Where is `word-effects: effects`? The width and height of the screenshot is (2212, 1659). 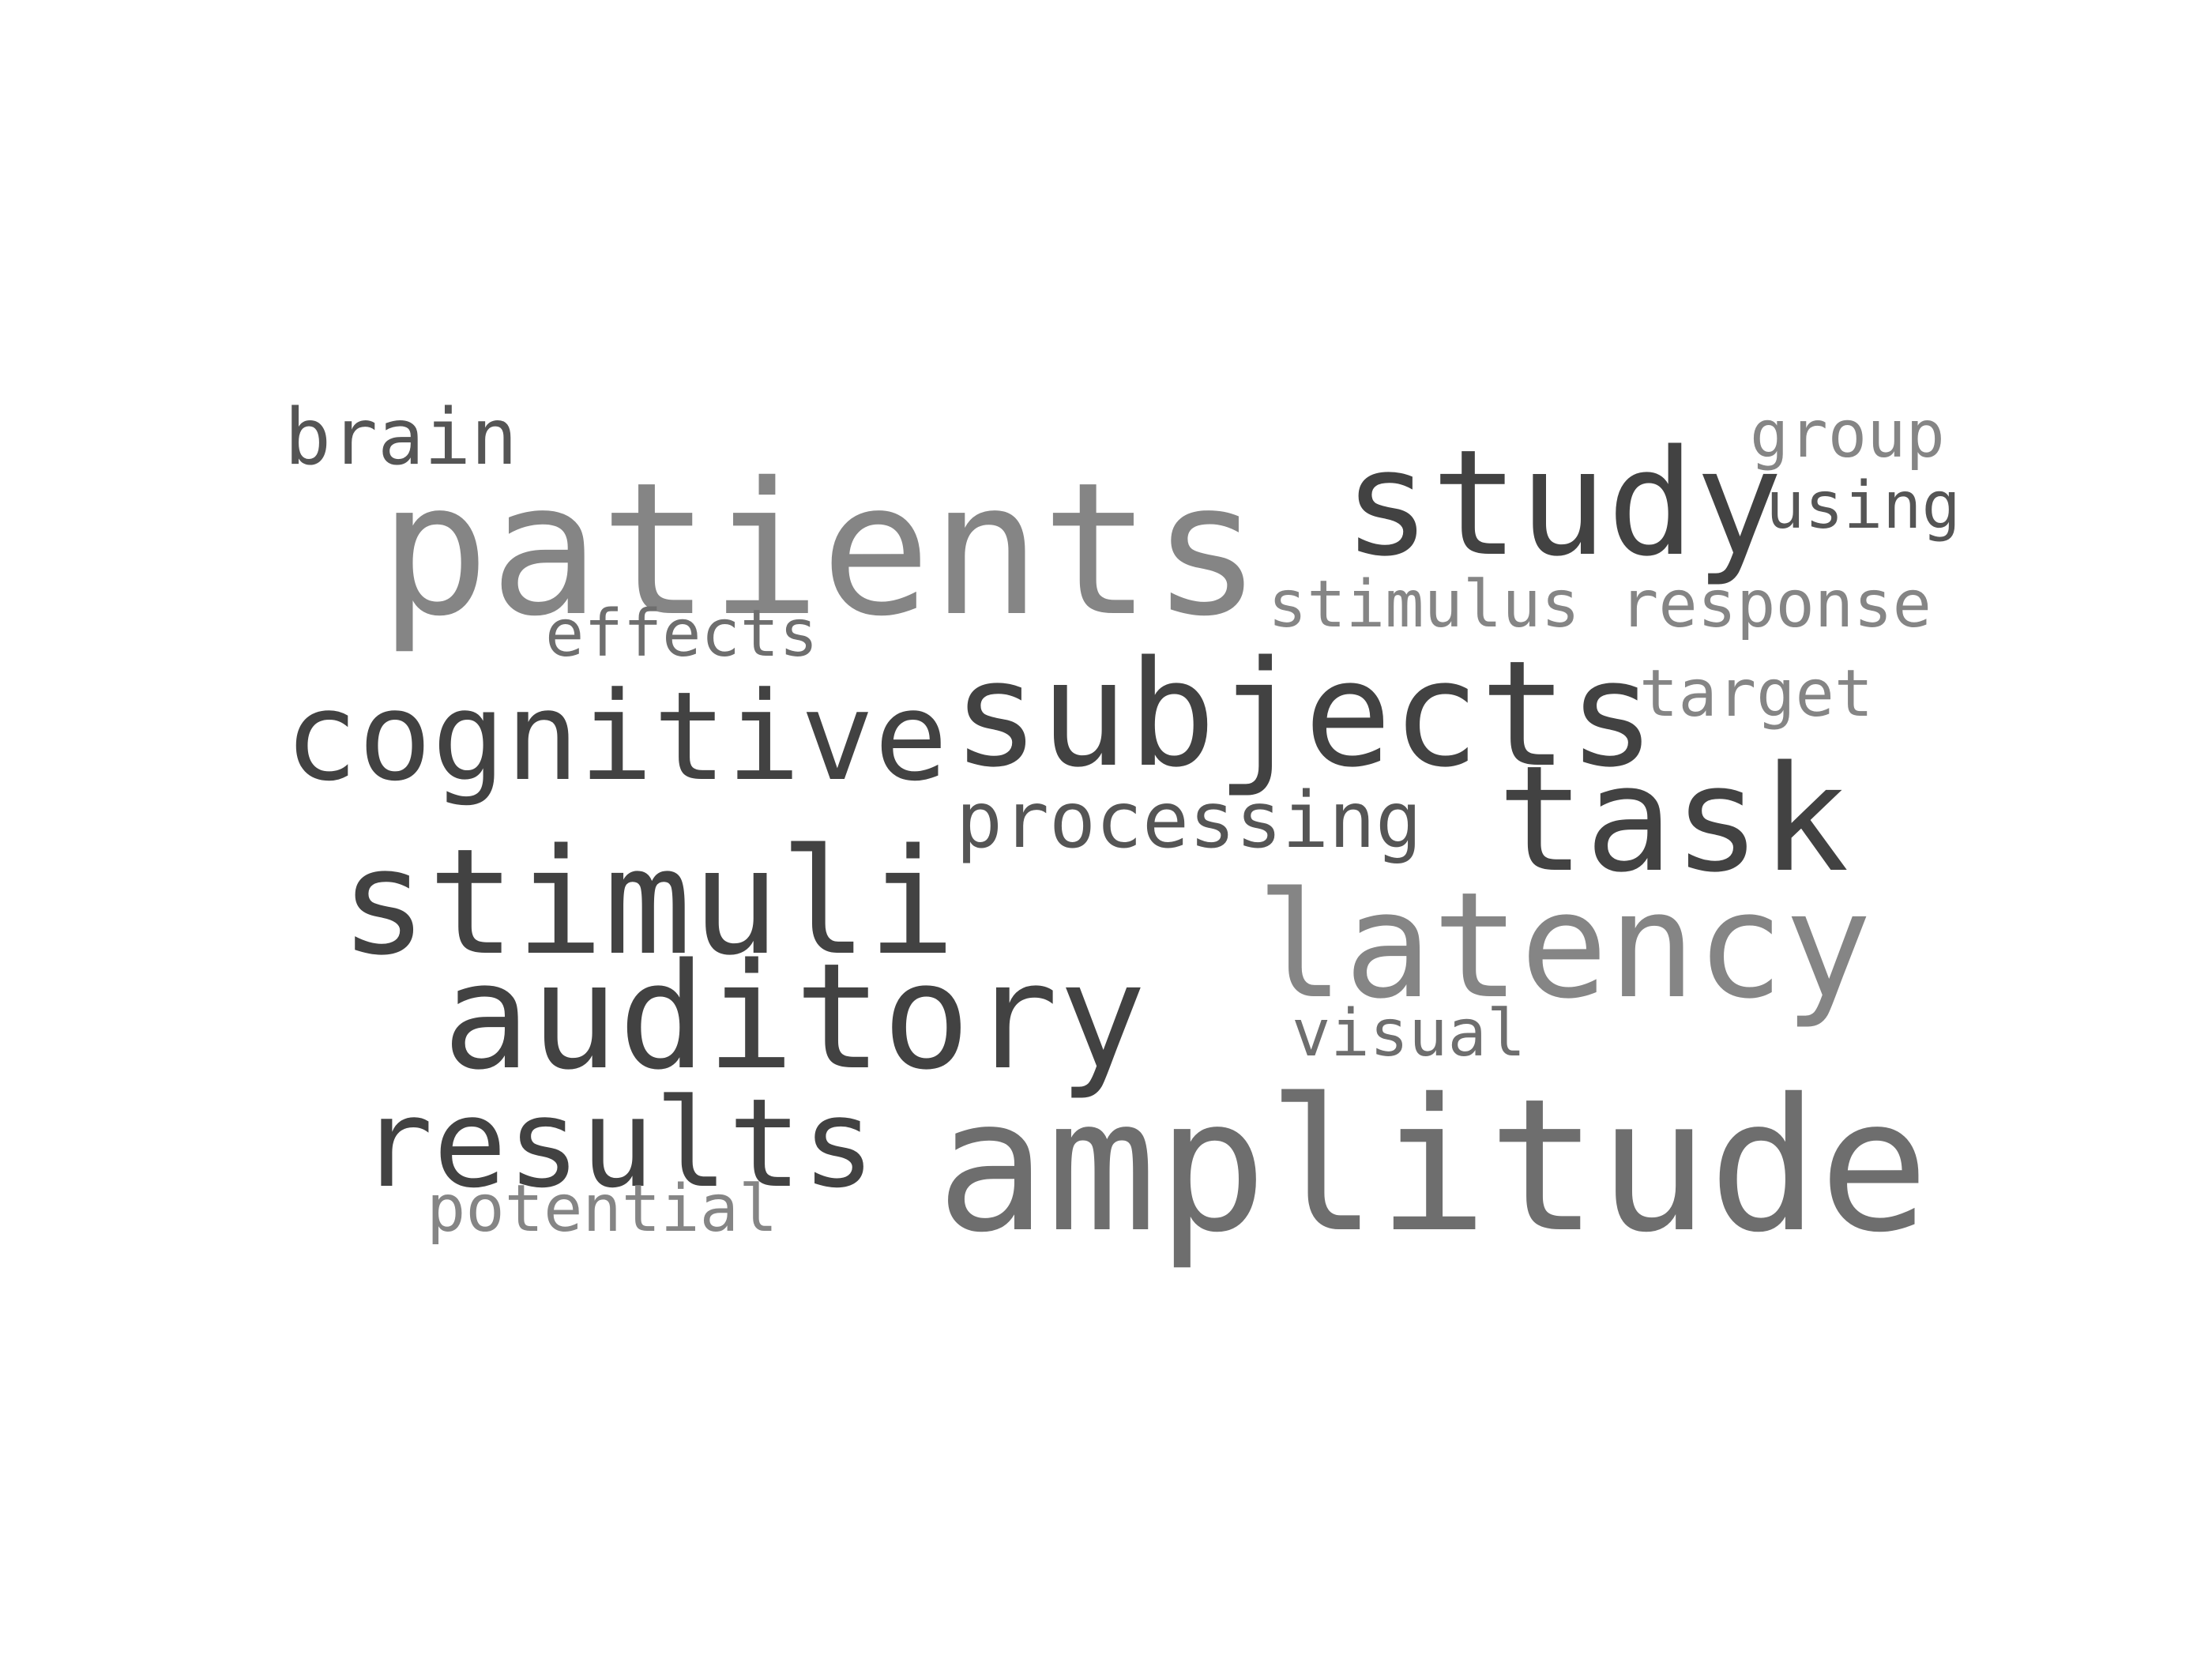 word-effects: effects is located at coordinates (682, 634).